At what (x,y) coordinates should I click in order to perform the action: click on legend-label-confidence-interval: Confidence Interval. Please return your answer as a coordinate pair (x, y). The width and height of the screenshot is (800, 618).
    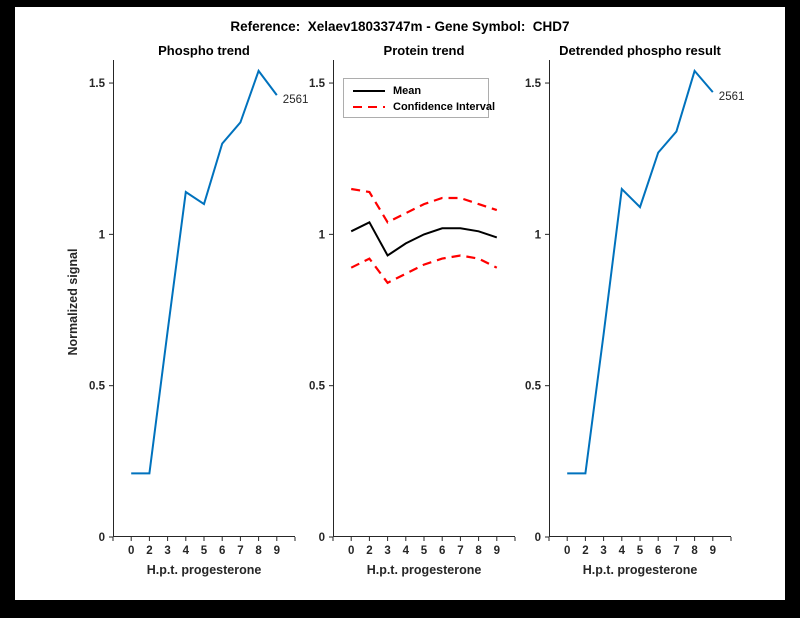
    Looking at the image, I should click on (444, 107).